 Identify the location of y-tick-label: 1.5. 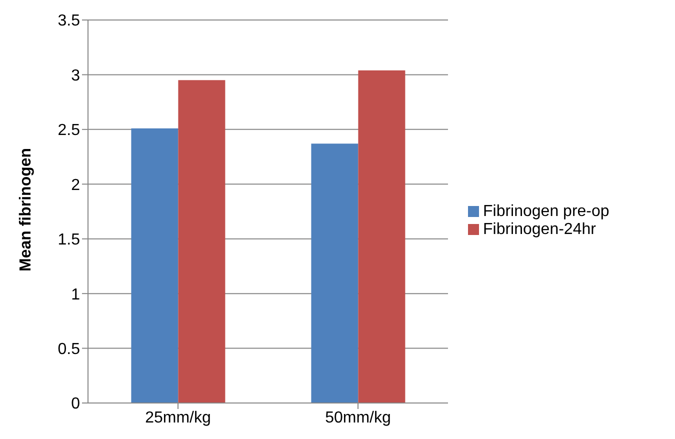
(69, 240).